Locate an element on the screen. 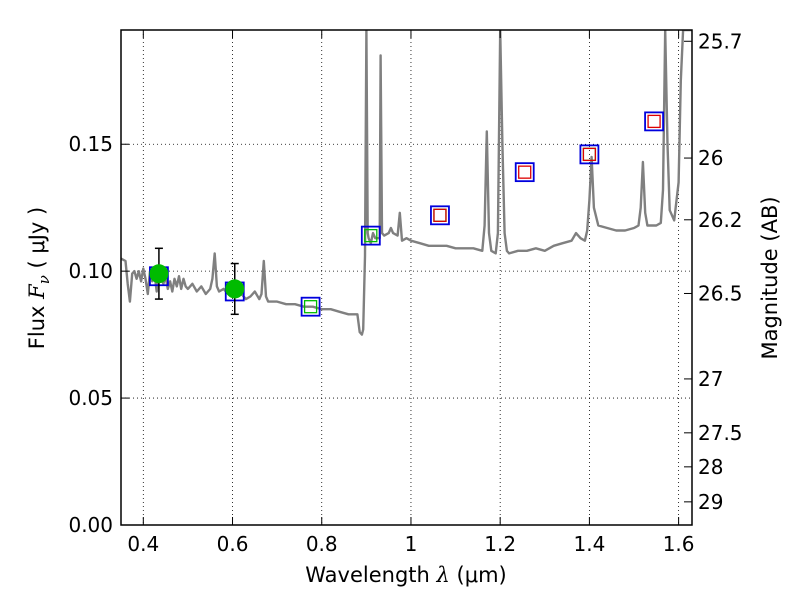 The width and height of the screenshot is (800, 600). x-tick-label: 1.2 is located at coordinates (500, 544).